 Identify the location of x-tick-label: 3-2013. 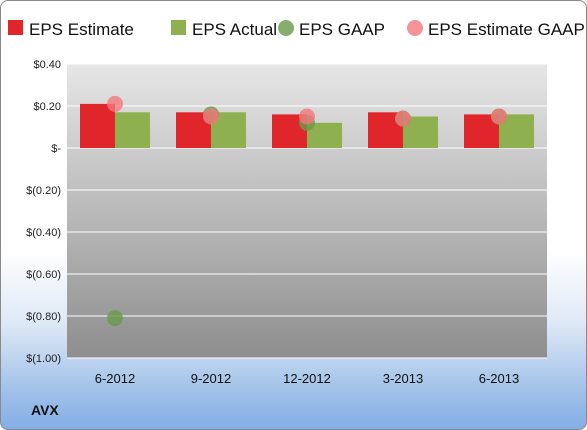
(403, 378).